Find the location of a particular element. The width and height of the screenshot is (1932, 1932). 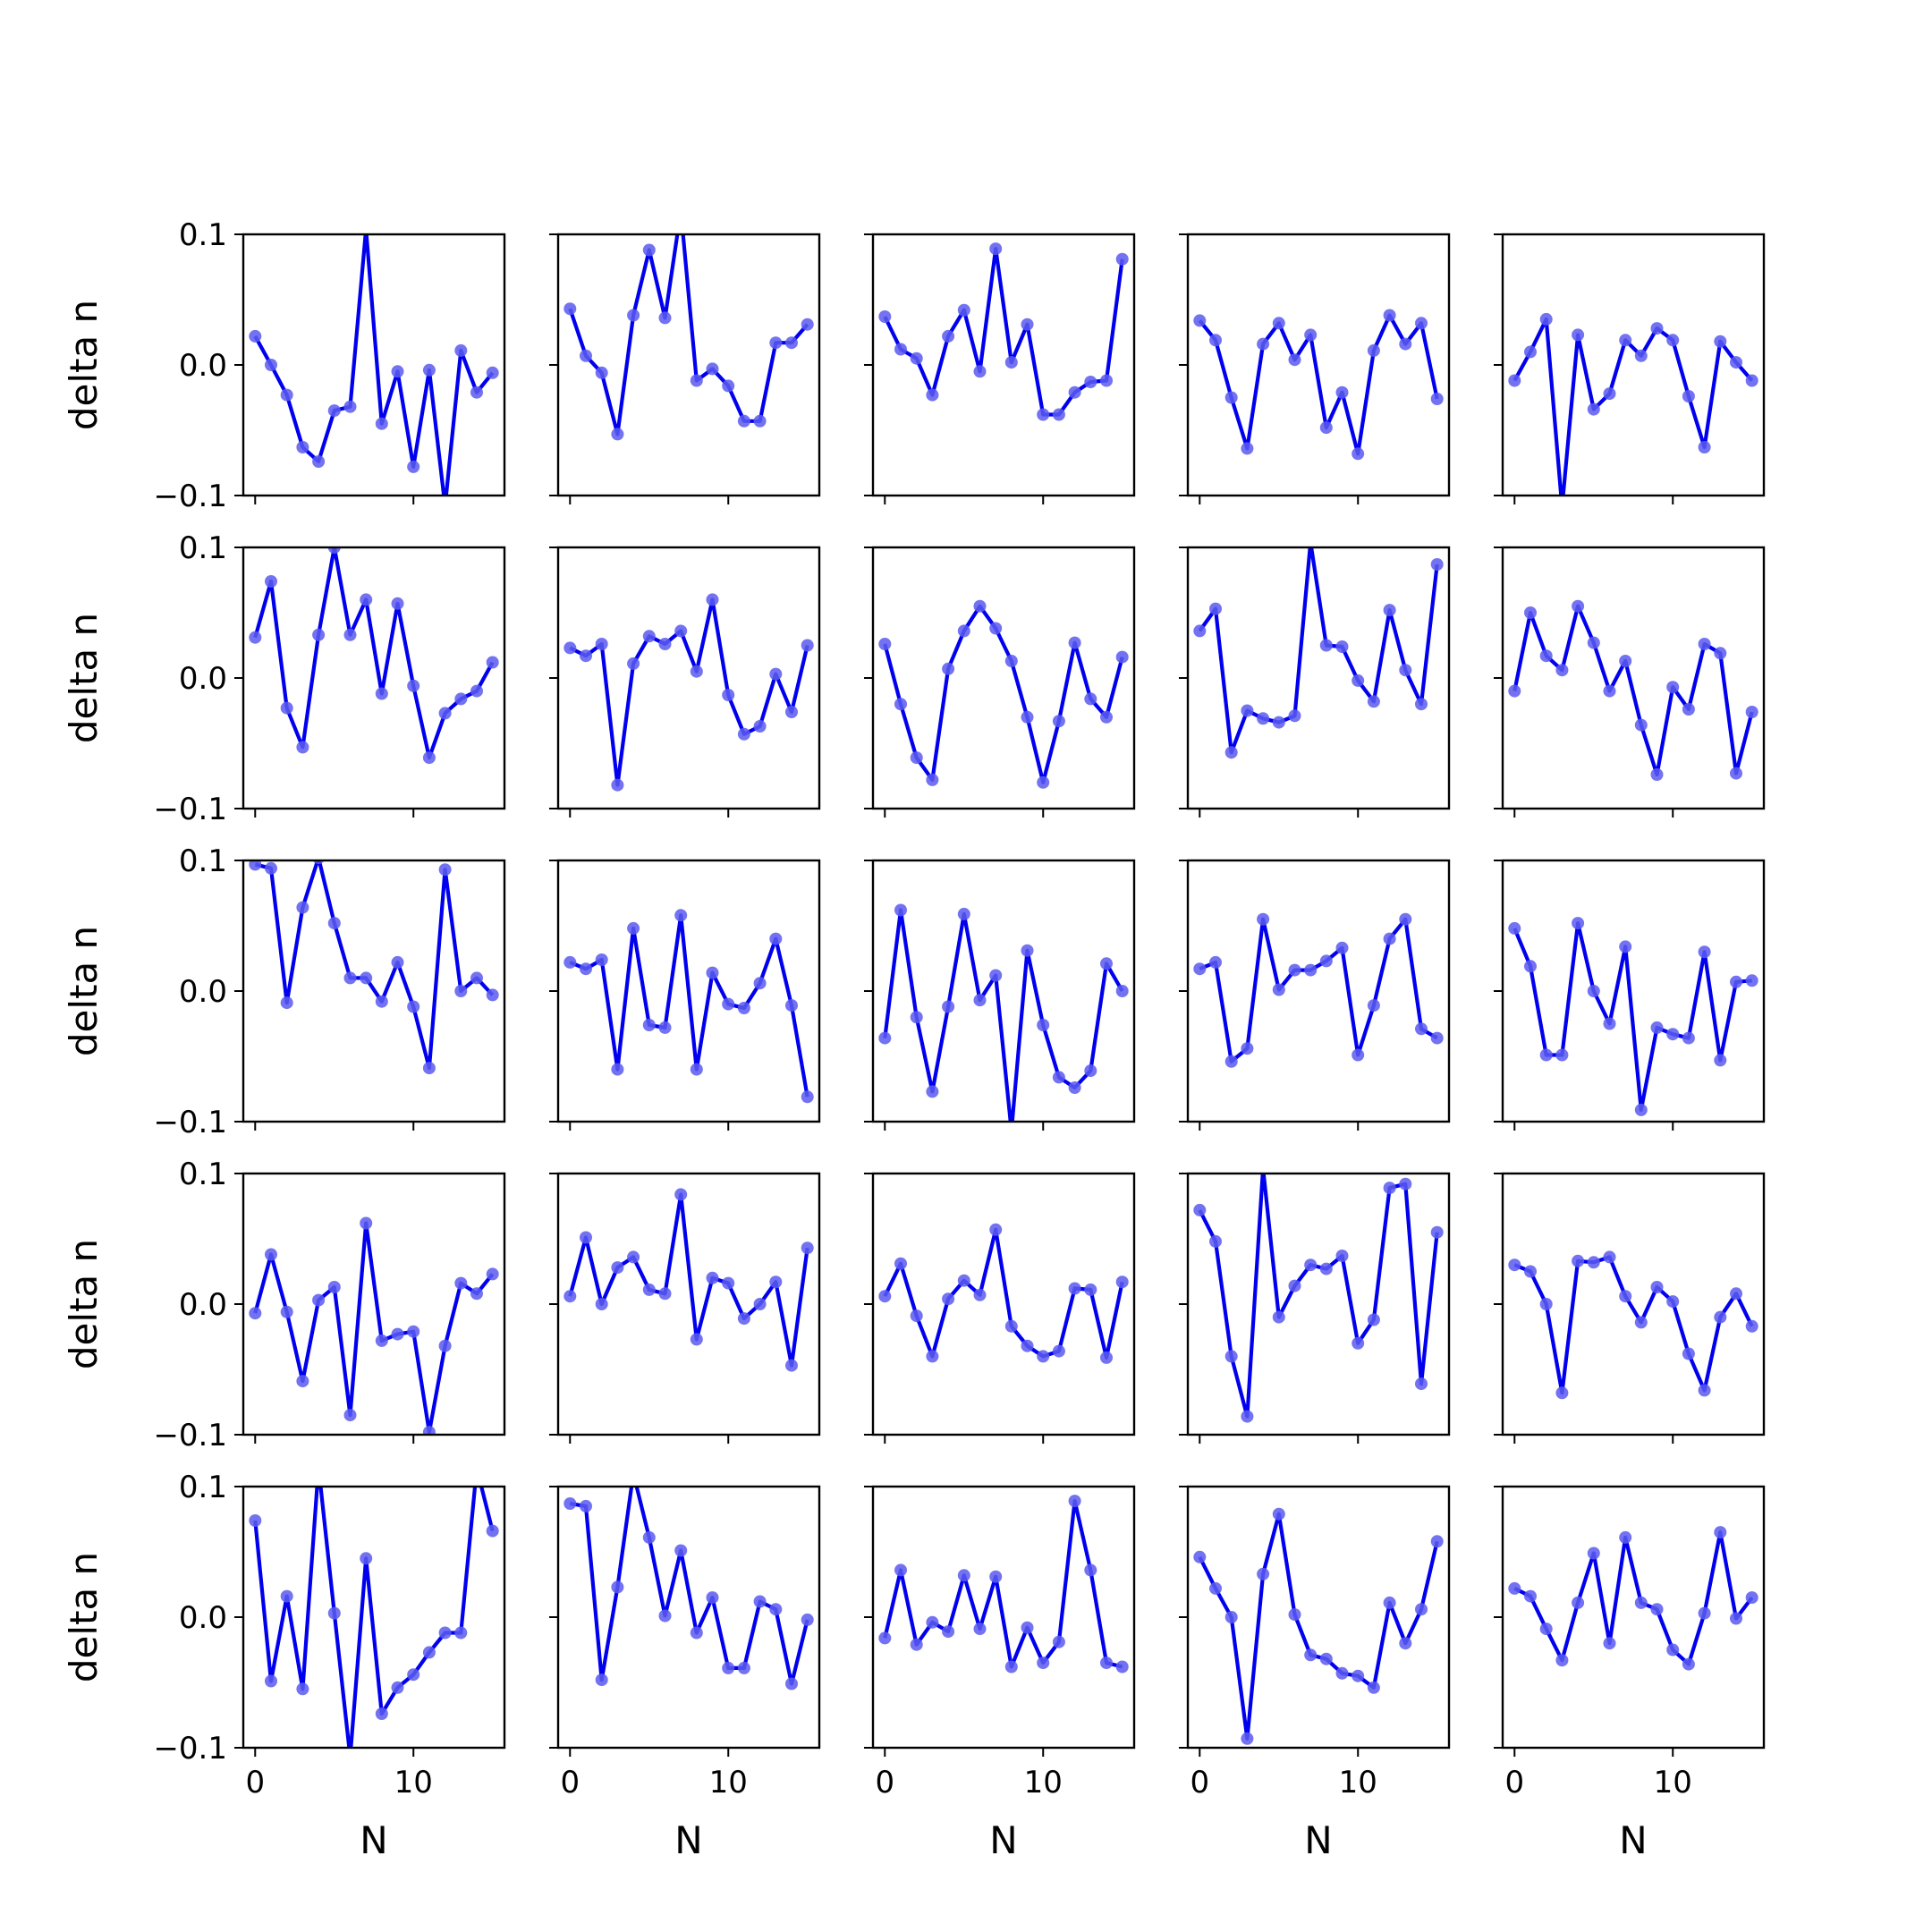

subplot-r4-c4 is located at coordinates (1315, 1308).